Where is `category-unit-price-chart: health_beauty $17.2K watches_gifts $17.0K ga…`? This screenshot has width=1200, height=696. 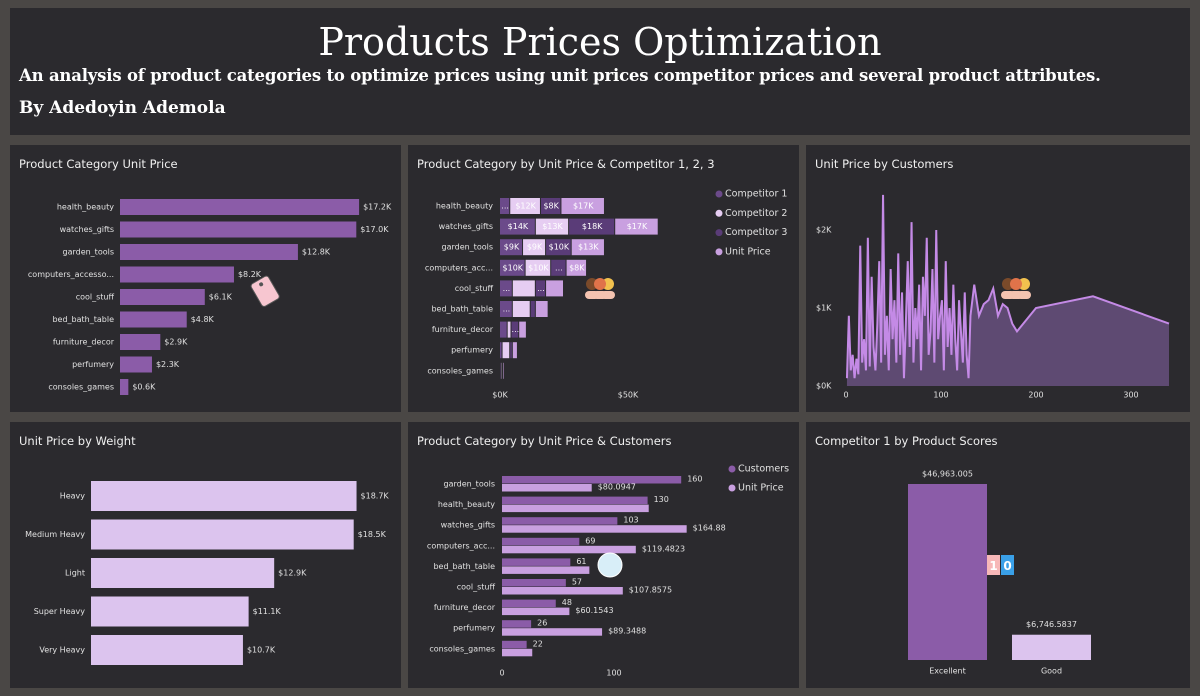
category-unit-price-chart: health_beauty $17.2K watches_gifts $17.0K ga… is located at coordinates (210, 297).